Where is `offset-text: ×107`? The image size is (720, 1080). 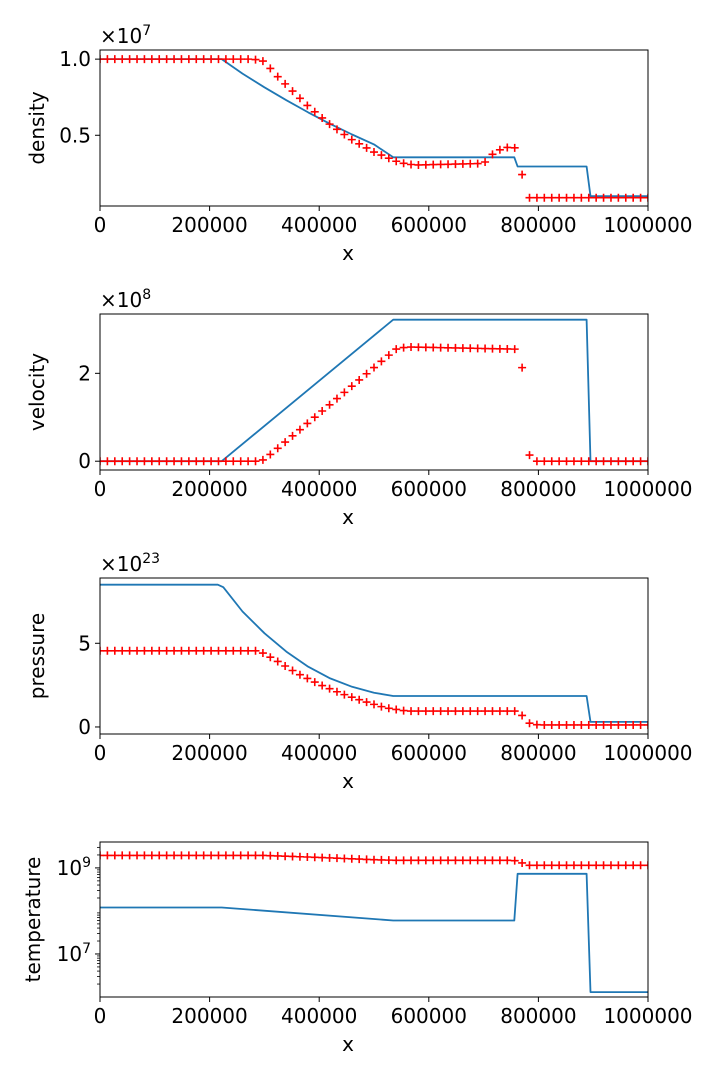 offset-text: ×107 is located at coordinates (125, 35).